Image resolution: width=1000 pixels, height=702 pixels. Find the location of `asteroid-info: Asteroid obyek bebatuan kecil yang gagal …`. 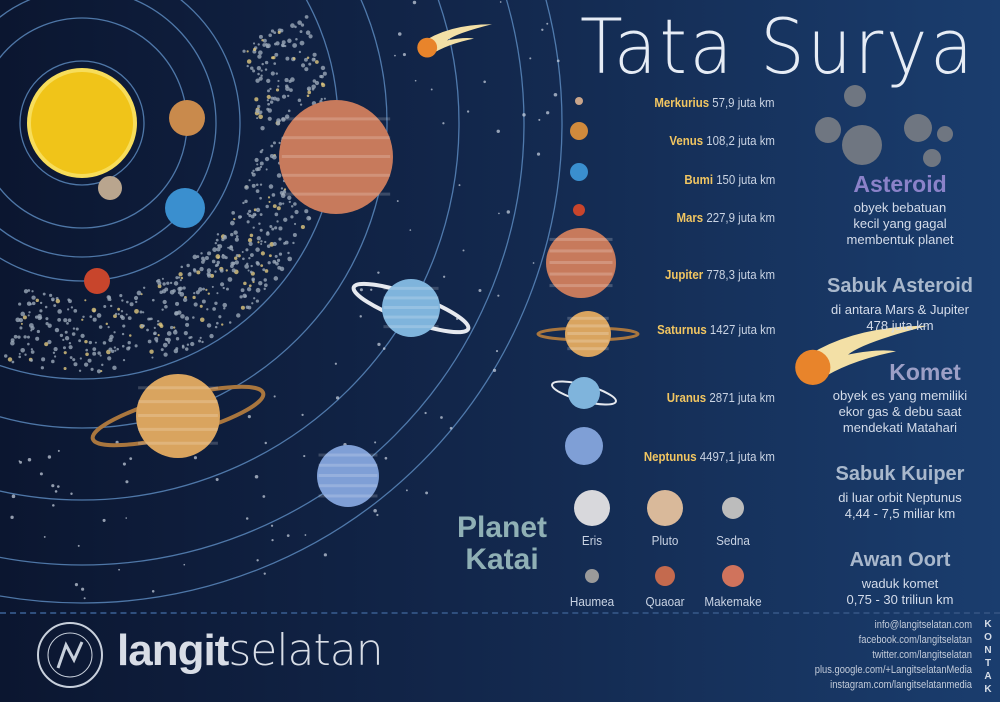

asteroid-info: Asteroid obyek bebatuan kecil yang gagal … is located at coordinates (900, 210).